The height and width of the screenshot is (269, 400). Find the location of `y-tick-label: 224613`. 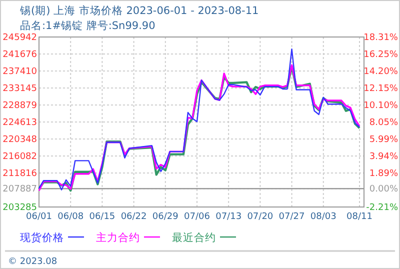

y-tick-label: 224613 is located at coordinates (19, 123).